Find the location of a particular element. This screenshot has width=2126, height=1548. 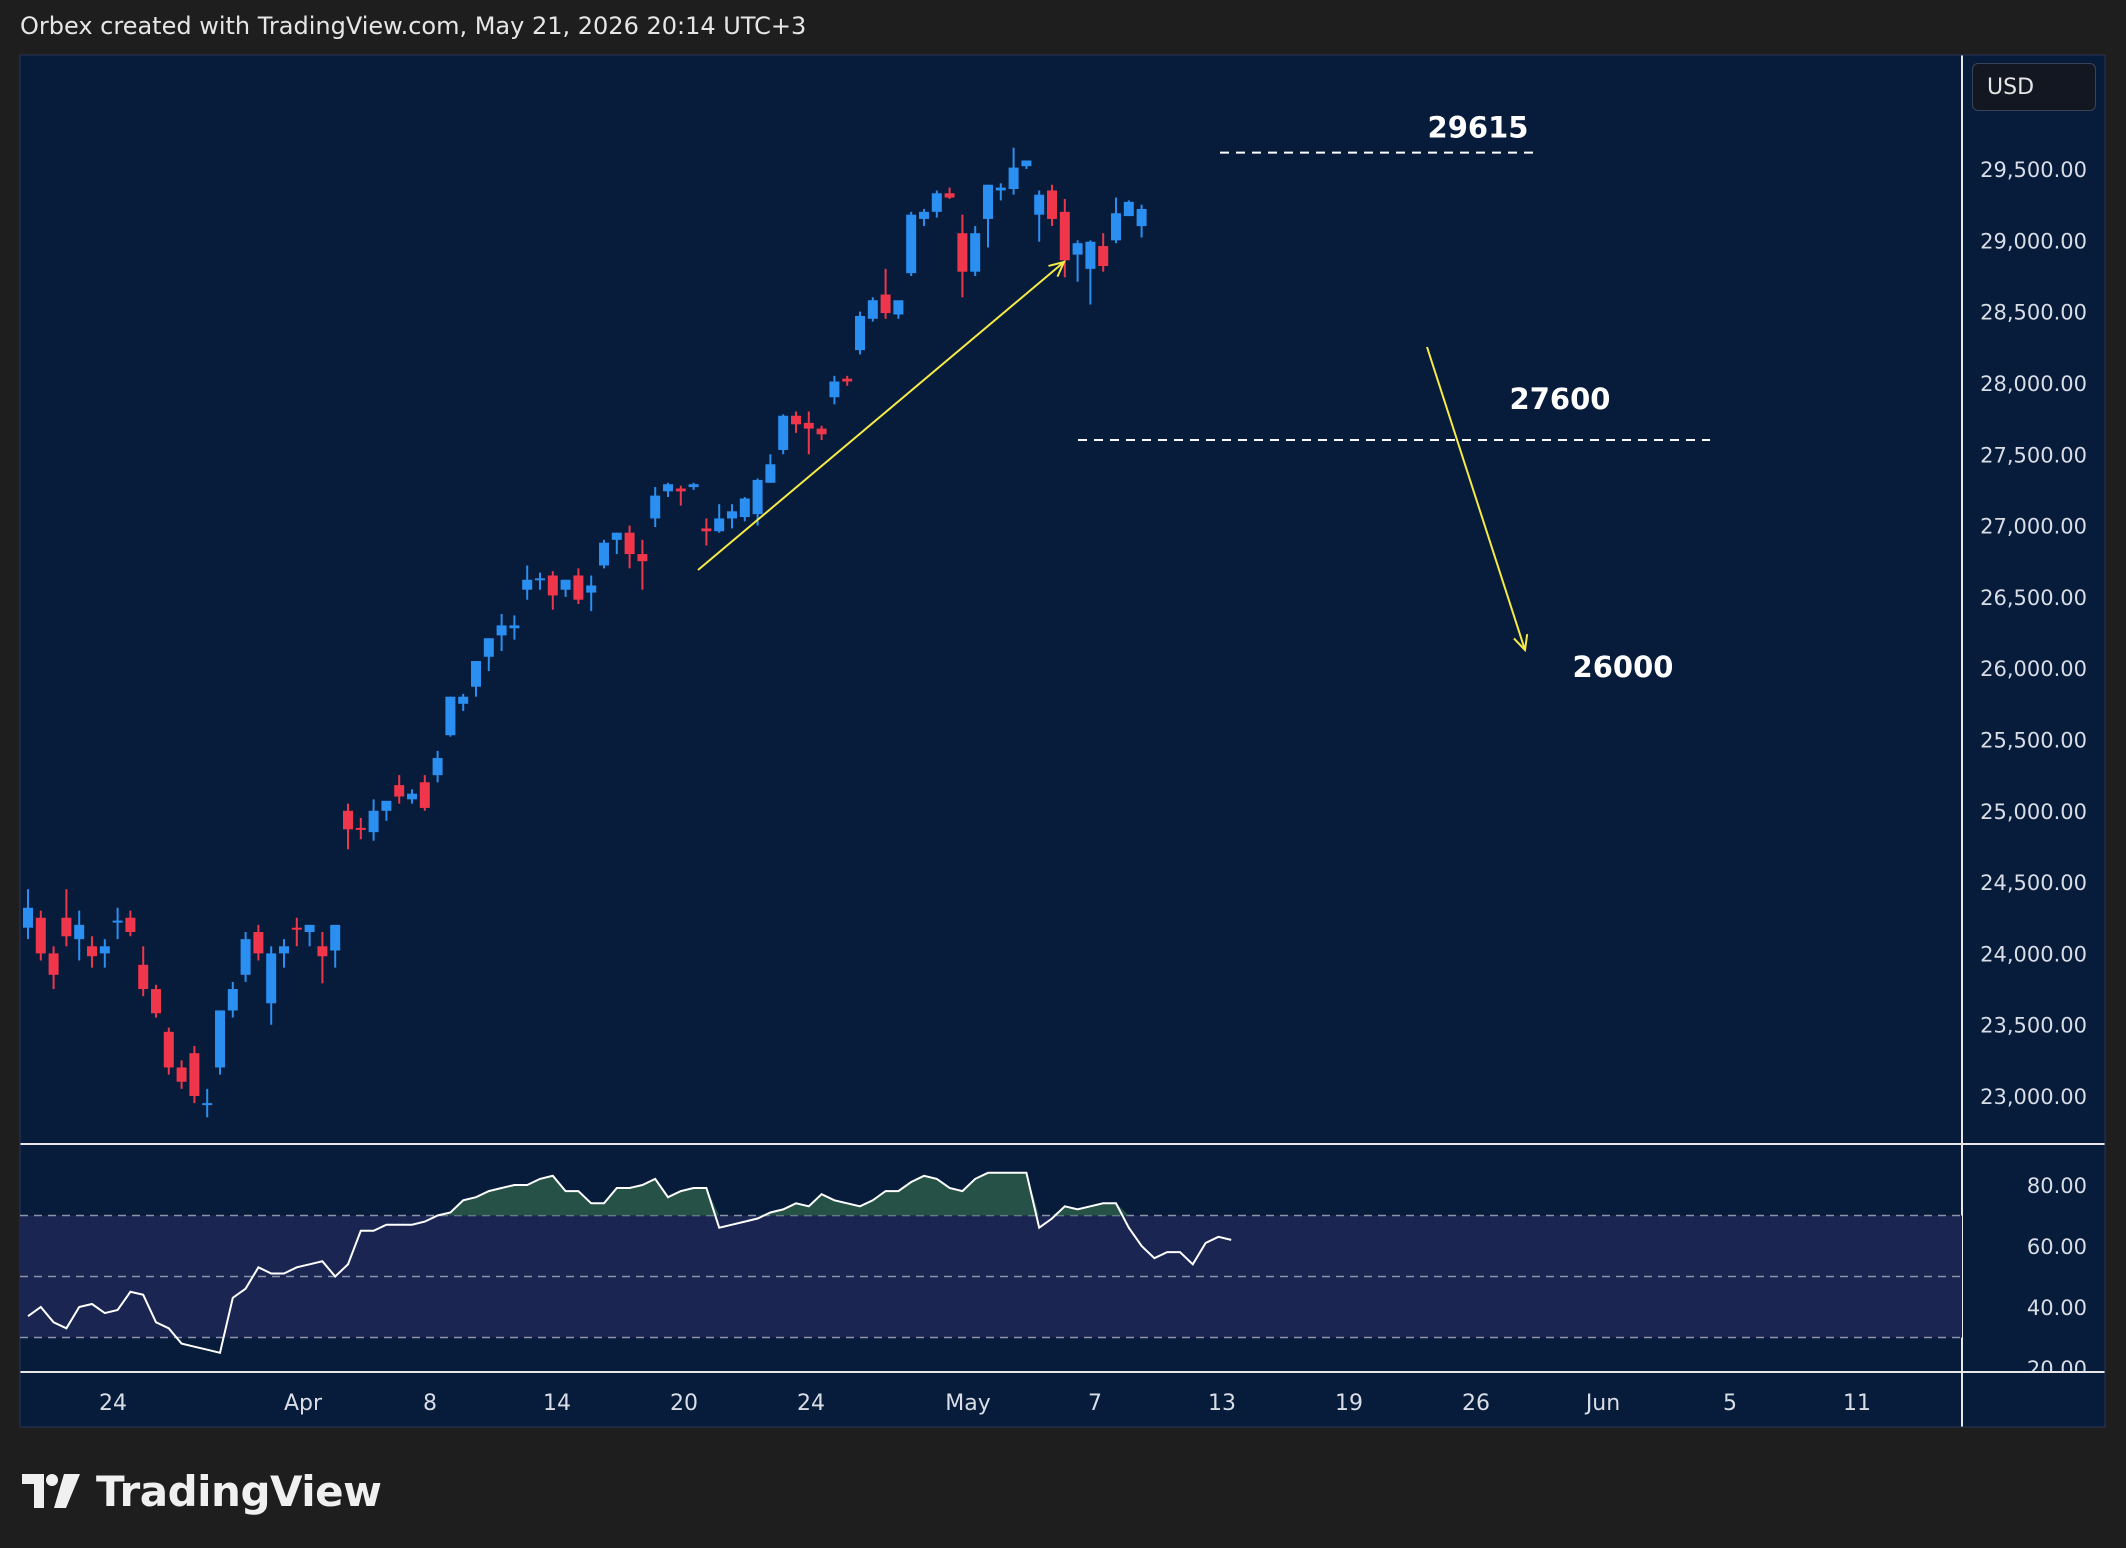

tradingview-logo-text: TradingView is located at coordinates (239, 1491).